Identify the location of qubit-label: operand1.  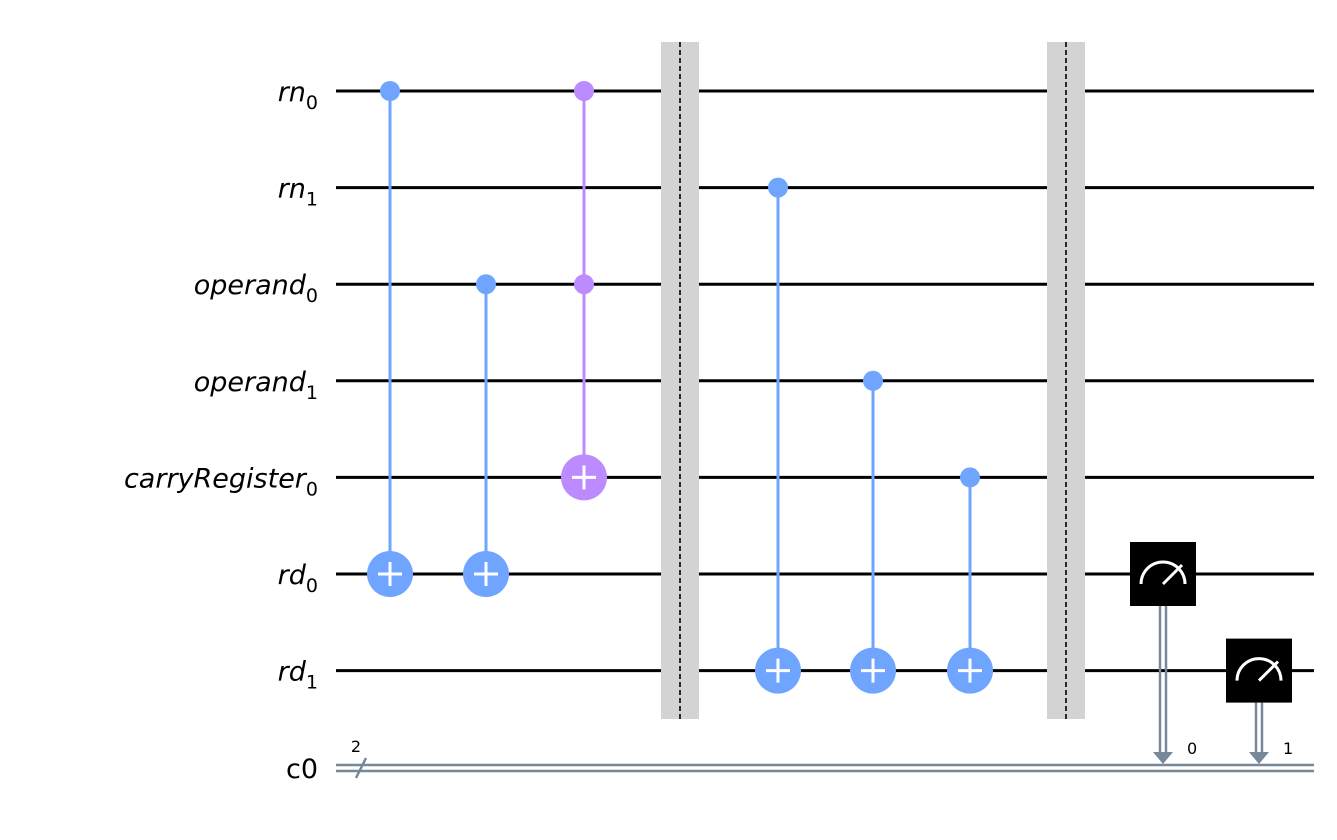
(256, 385).